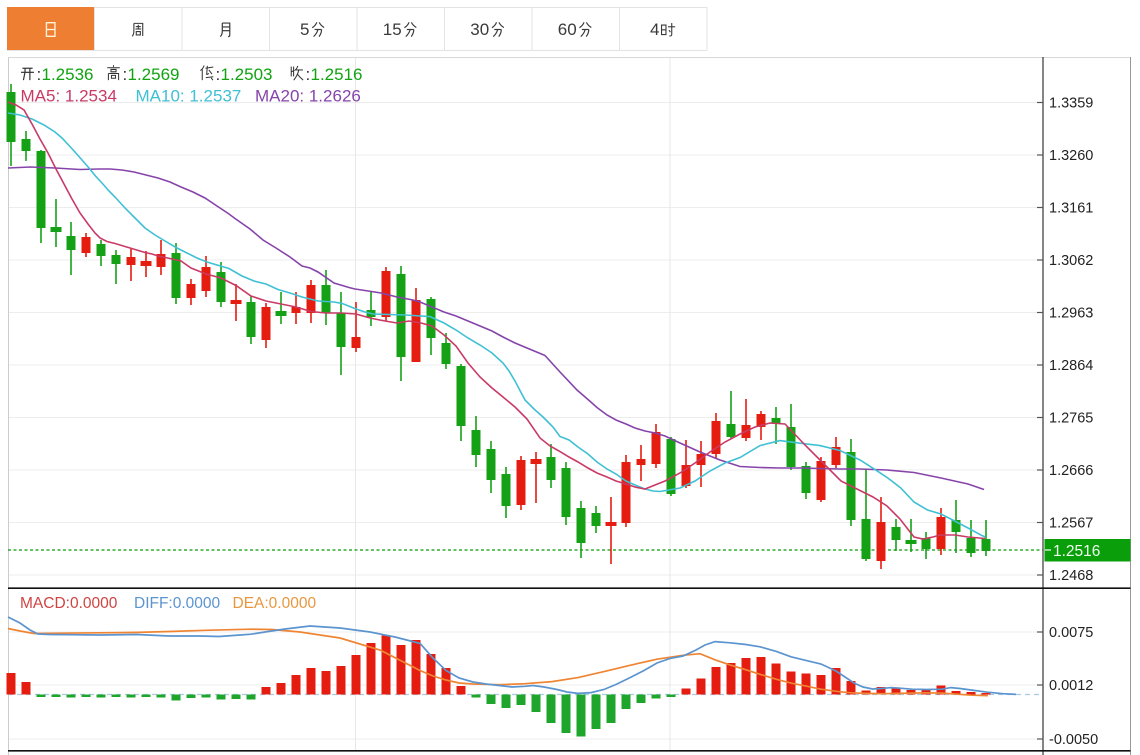  I want to click on svg-text: DIFF:0.0000, so click(177, 603).